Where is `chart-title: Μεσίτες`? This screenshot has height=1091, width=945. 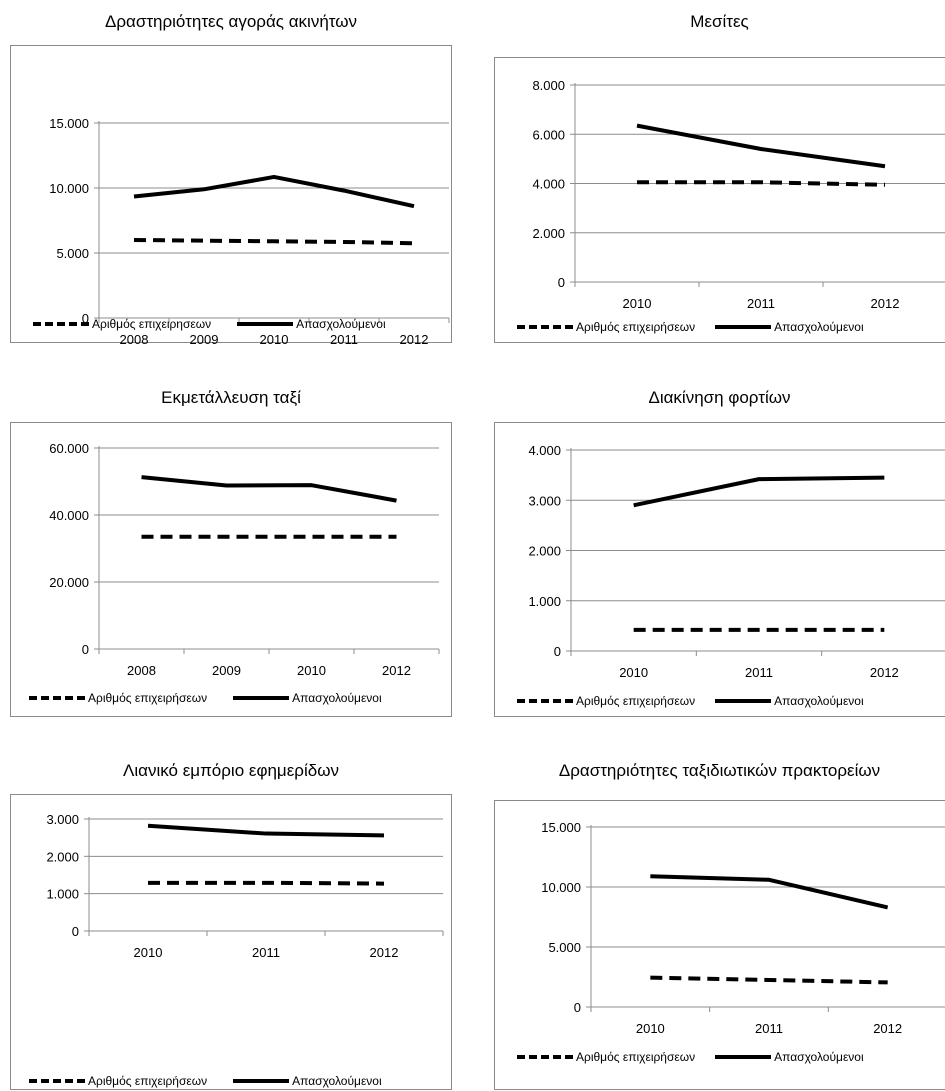 chart-title: Μεσίτες is located at coordinates (719, 21).